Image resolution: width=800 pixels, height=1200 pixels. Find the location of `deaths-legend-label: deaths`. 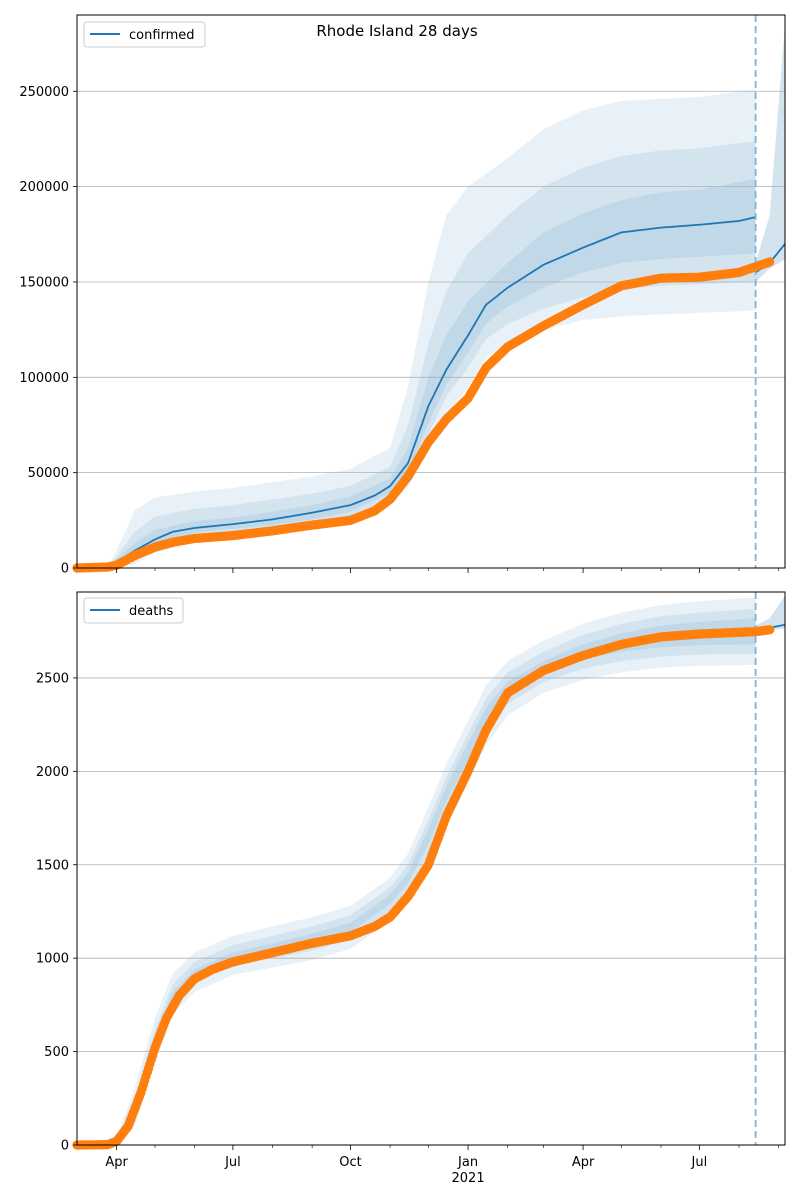

deaths-legend-label: deaths is located at coordinates (151, 611).